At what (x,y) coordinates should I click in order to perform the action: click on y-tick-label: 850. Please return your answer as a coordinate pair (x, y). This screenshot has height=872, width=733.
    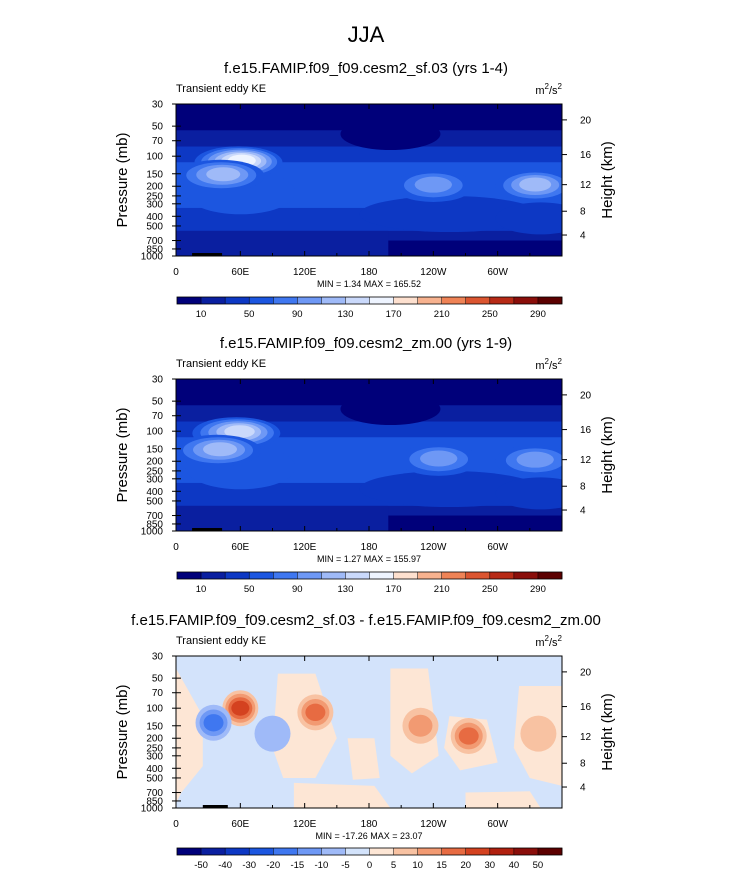
    Looking at the image, I should click on (154, 249).